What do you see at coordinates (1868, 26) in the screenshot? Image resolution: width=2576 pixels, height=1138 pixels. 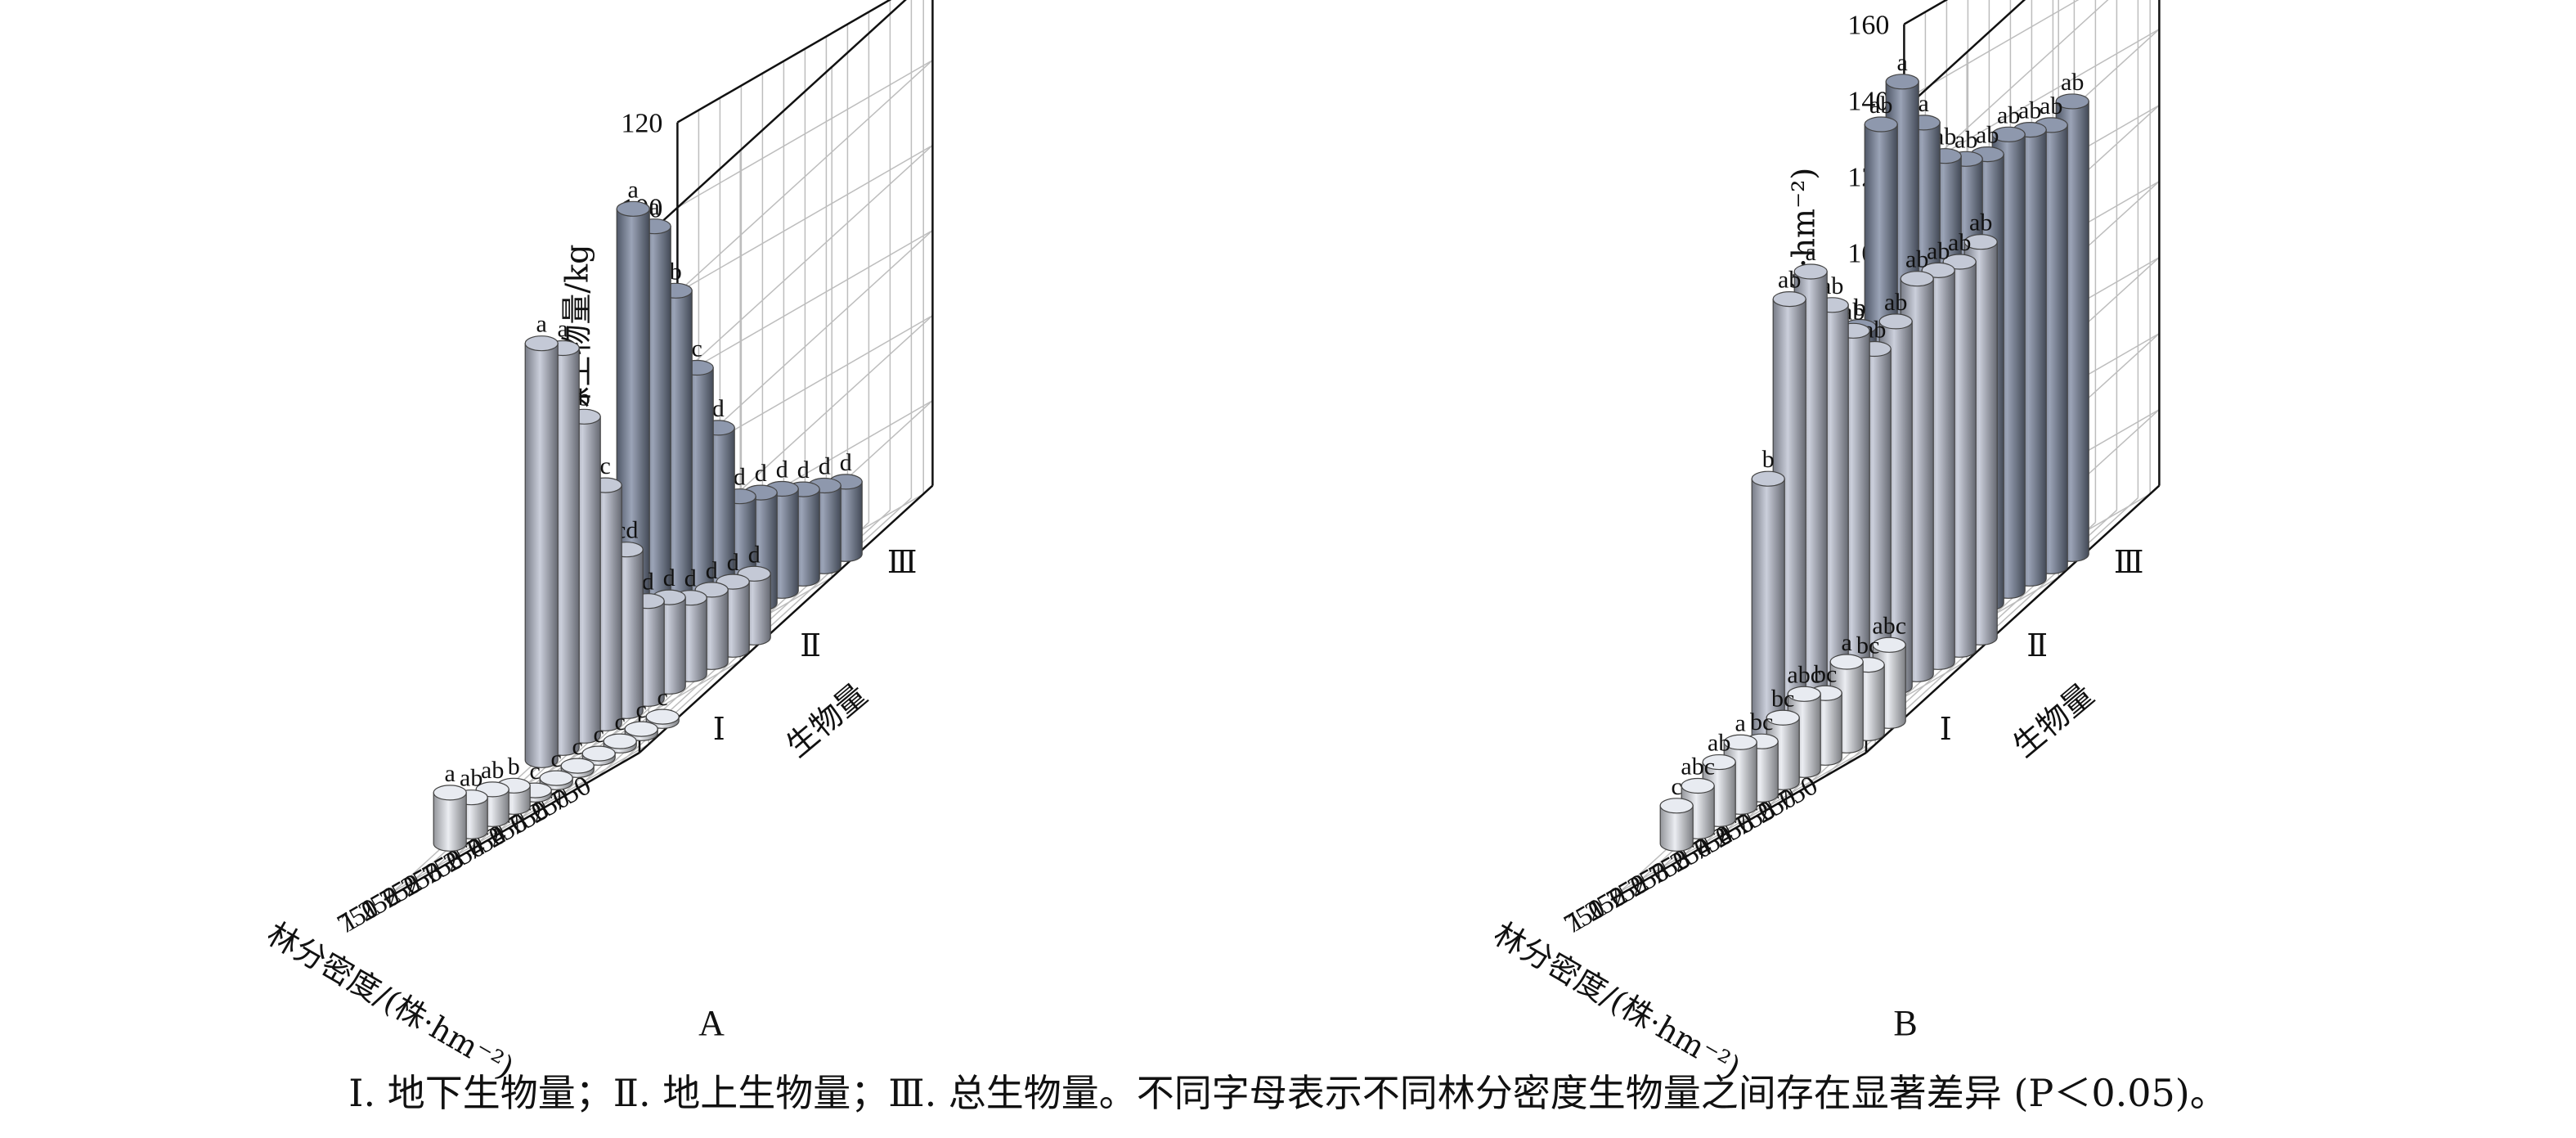 I see `value-tick-label: 160` at bounding box center [1868, 26].